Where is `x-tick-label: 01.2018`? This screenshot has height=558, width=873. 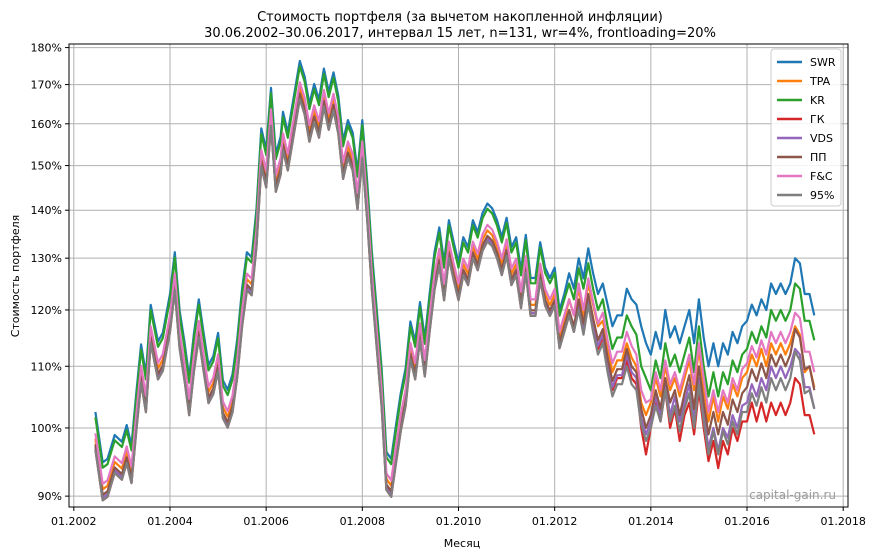
x-tick-label: 01.2018 is located at coordinates (843, 521).